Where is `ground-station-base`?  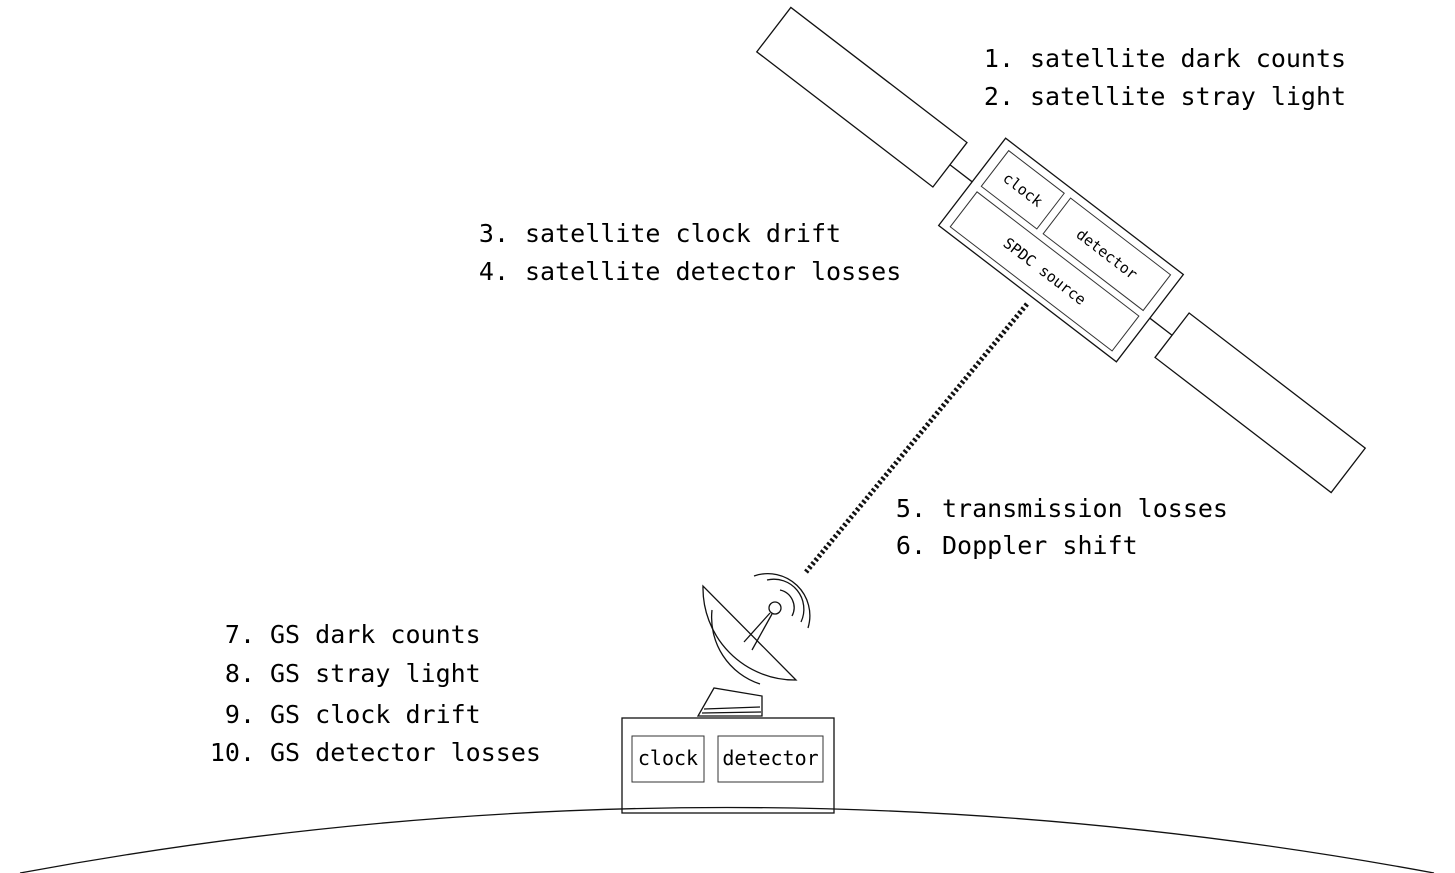
ground-station-base is located at coordinates (728, 765).